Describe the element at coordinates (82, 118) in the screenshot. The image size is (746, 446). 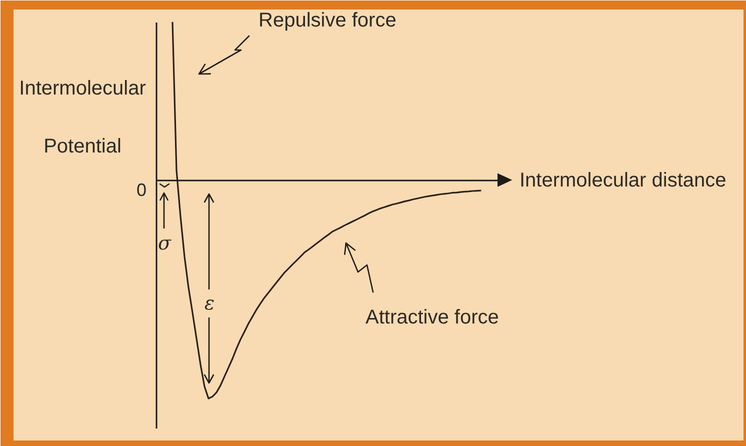
I see `text: Intermolecular Potential` at that location.